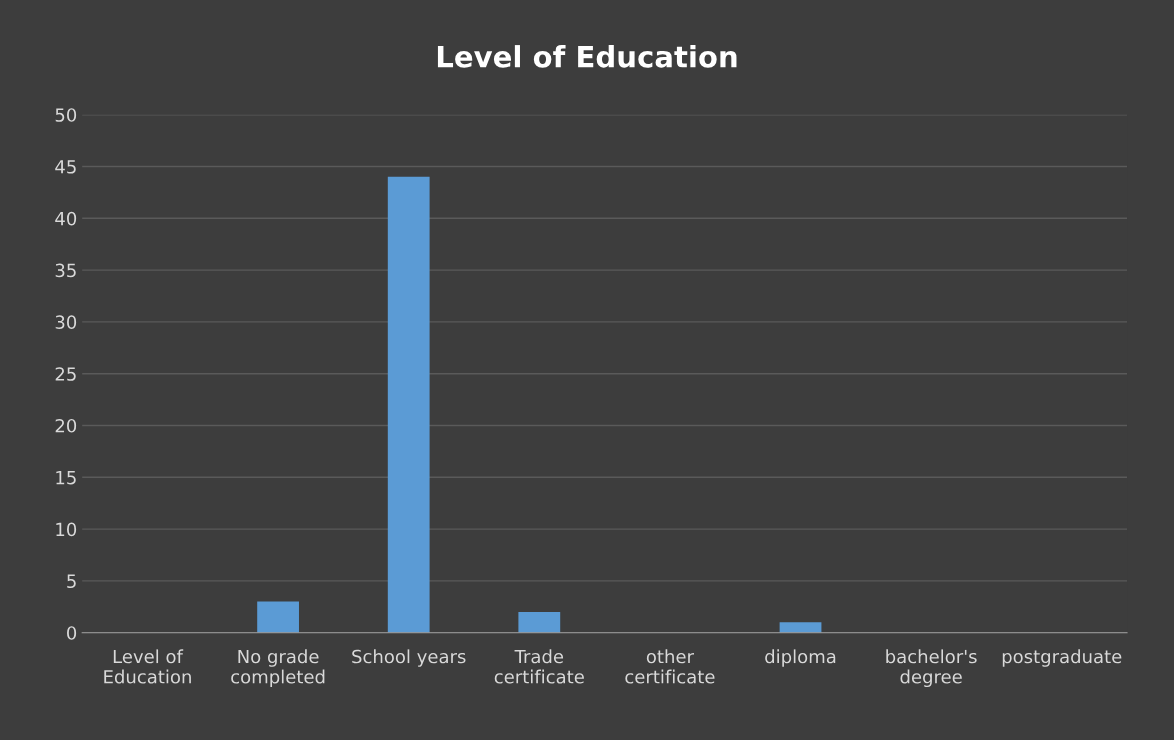 The width and height of the screenshot is (1174, 740). Describe the element at coordinates (931, 668) in the screenshot. I see `x-tick-label: bachelor's degree` at that location.